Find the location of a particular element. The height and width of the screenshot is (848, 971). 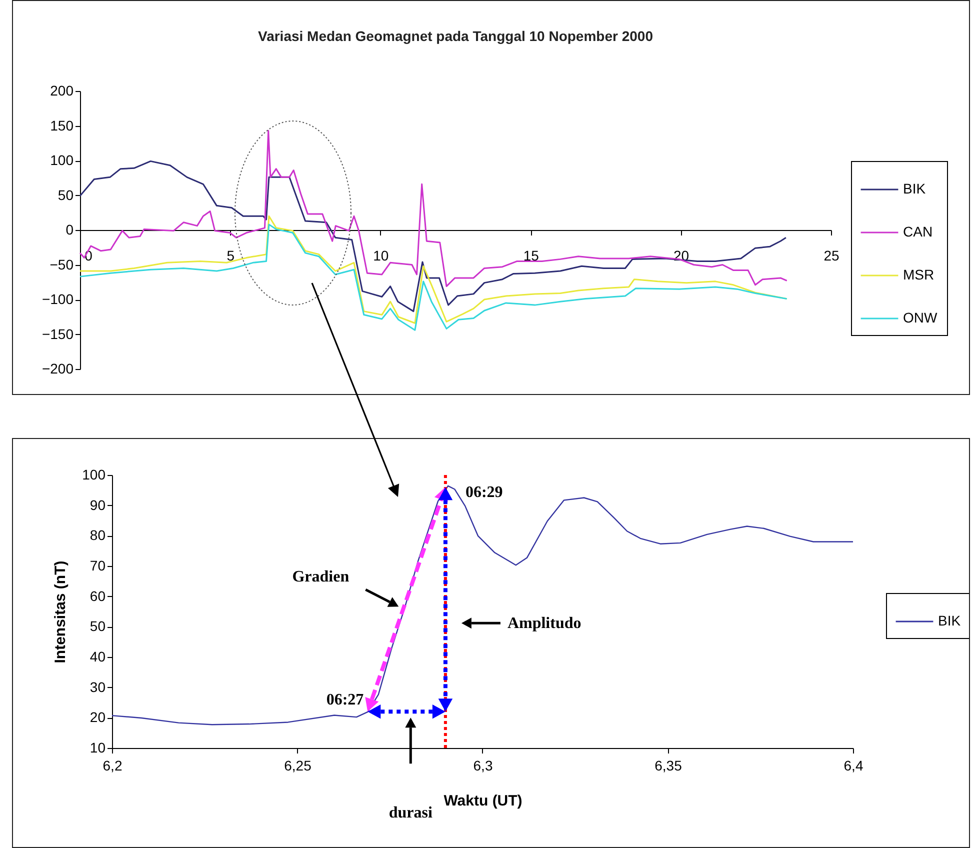

annotation: Amplitudo is located at coordinates (544, 623).